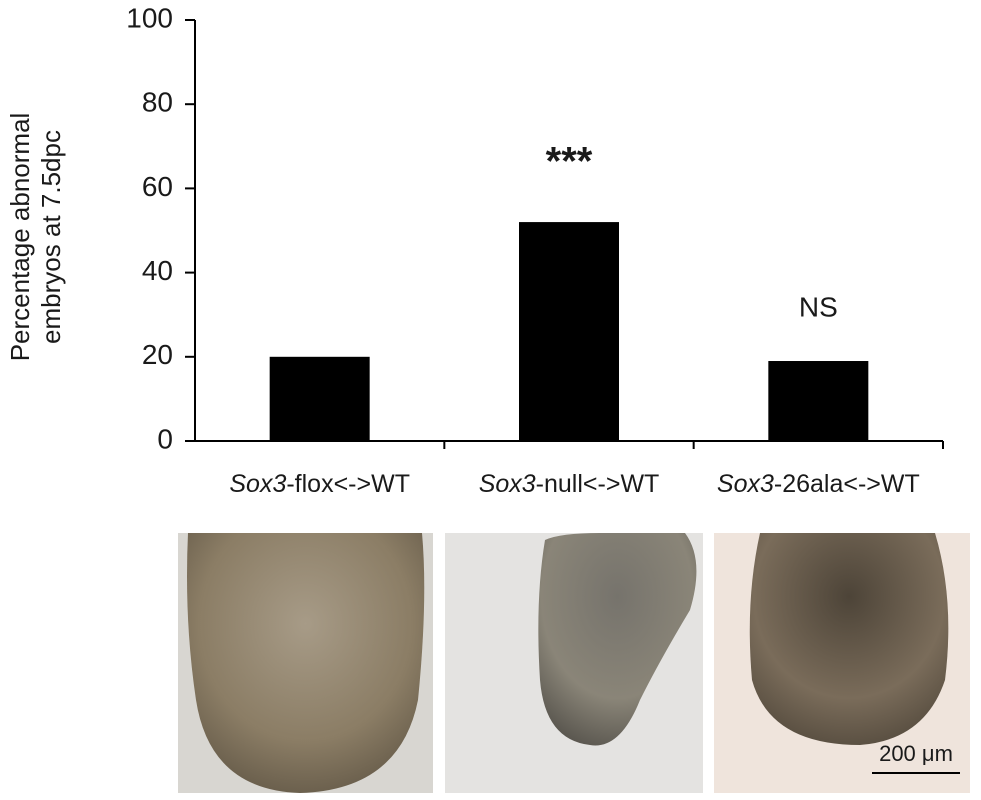  I want to click on y-tick-label: 60, so click(157, 186).